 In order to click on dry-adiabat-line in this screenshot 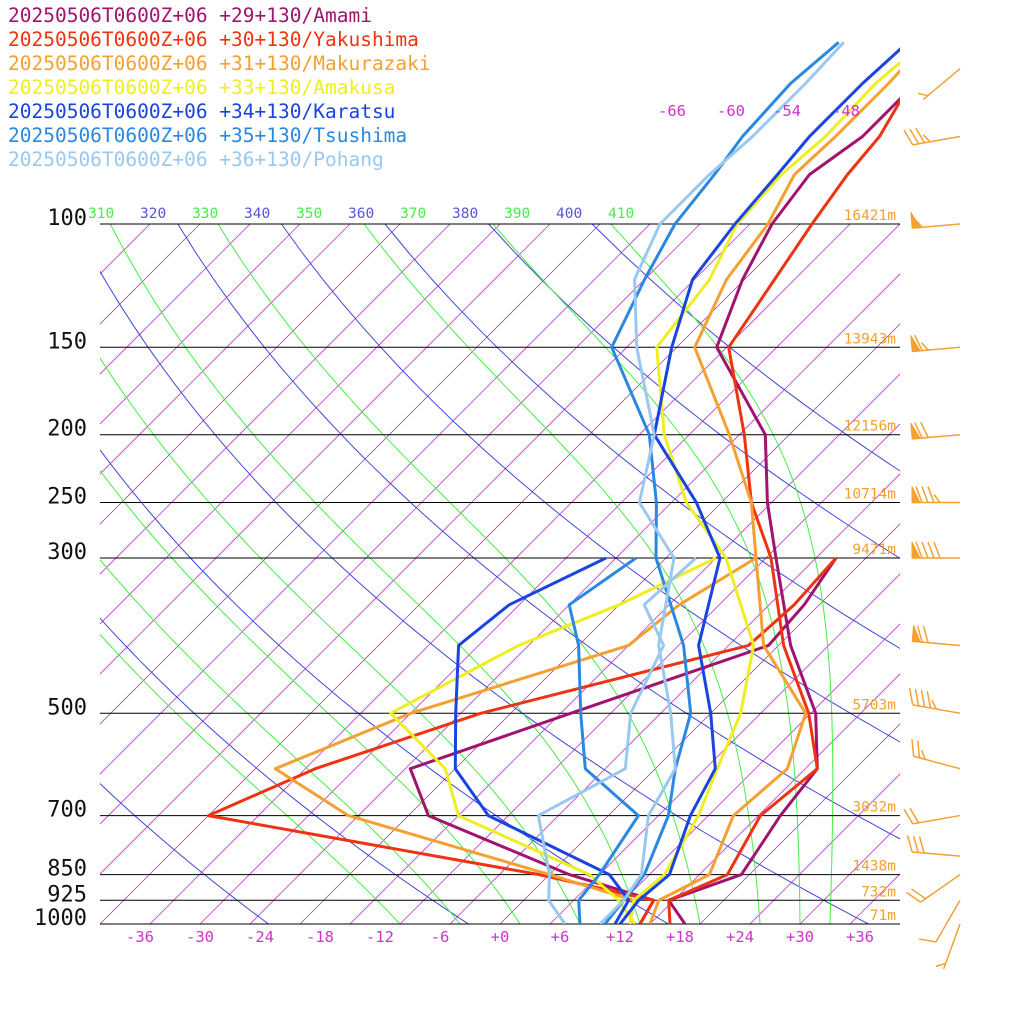, I will do `click(745, 347)`.